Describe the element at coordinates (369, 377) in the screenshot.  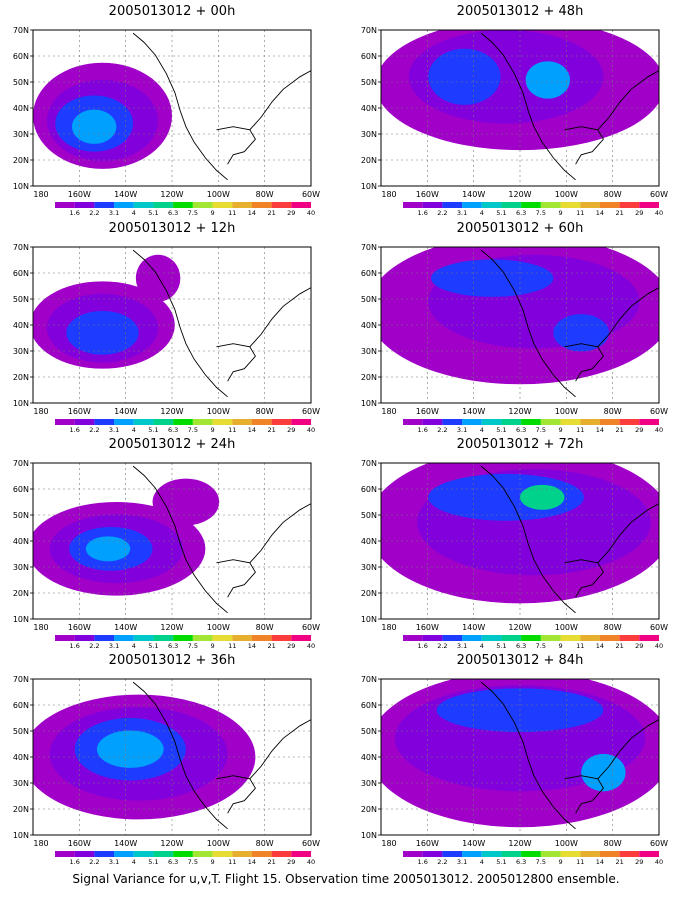
I see `y-tick-label: 20N` at that location.